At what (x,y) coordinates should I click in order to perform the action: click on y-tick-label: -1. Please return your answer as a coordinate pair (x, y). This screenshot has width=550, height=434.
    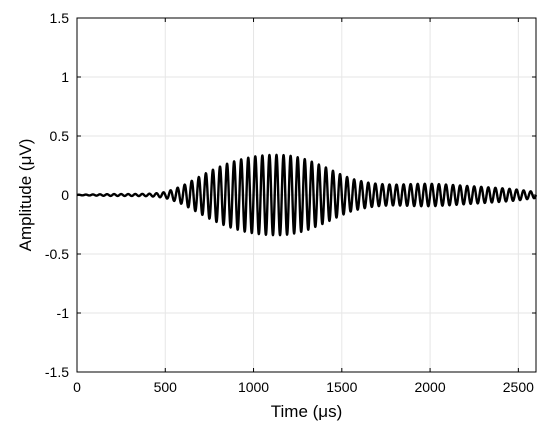
    Looking at the image, I should click on (63, 313).